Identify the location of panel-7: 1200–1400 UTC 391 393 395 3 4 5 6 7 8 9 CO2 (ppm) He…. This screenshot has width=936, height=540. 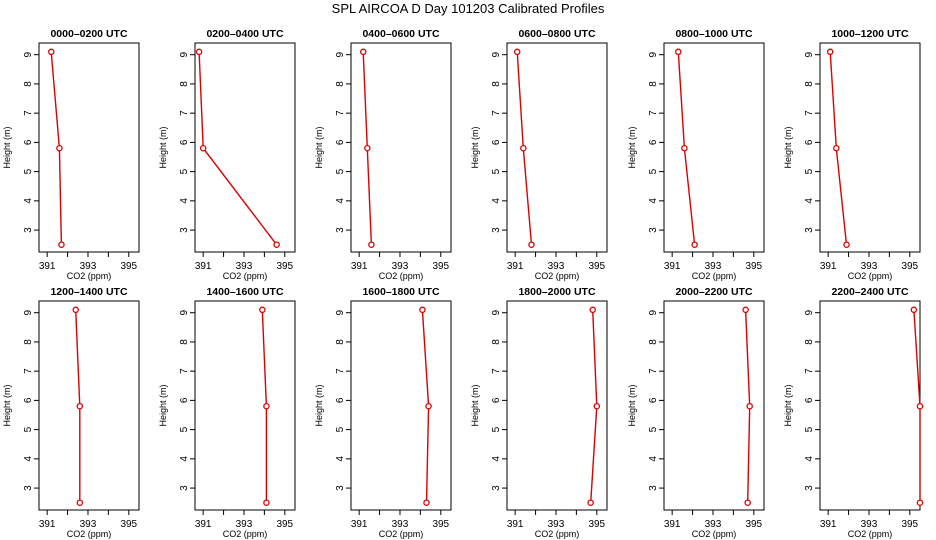
(71, 412).